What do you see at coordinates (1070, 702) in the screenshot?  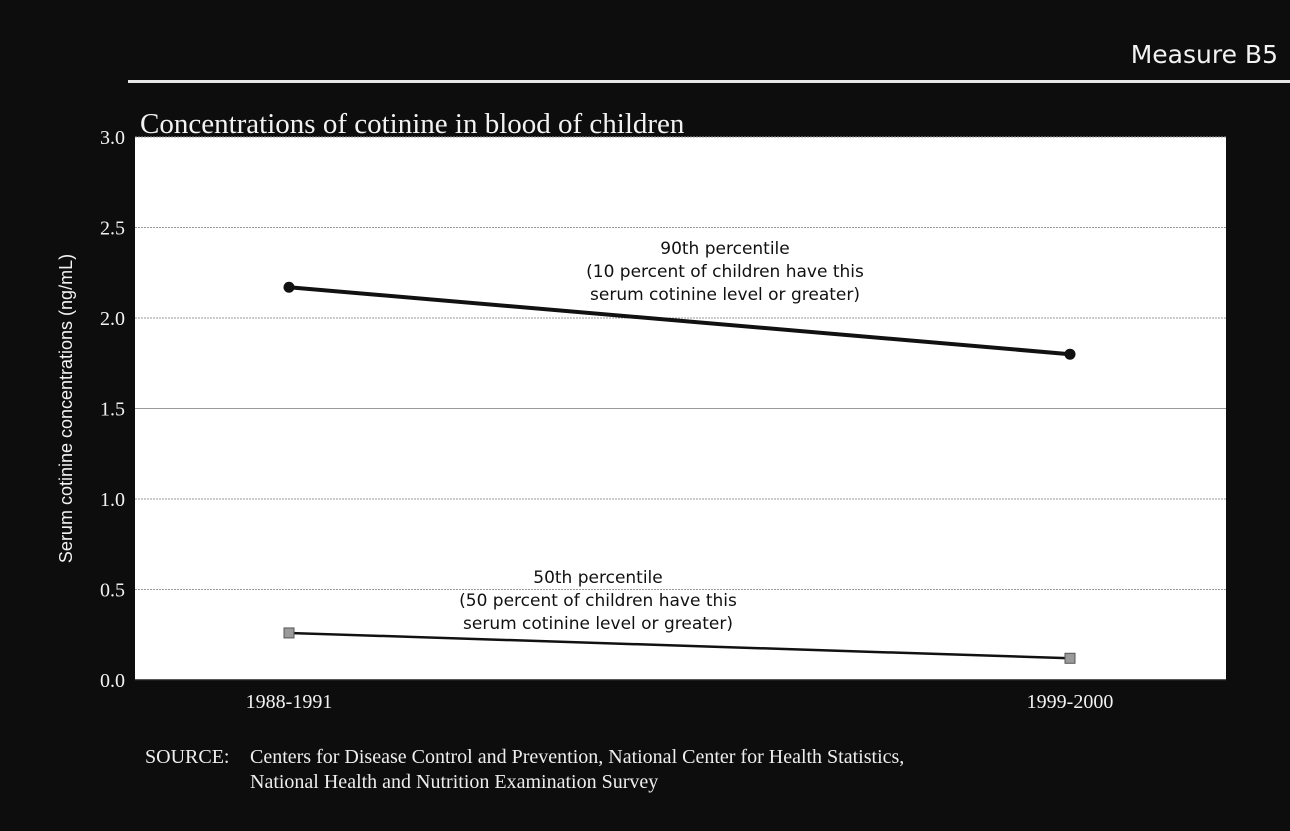 I see `x-tick-label: 1999-2000` at bounding box center [1070, 702].